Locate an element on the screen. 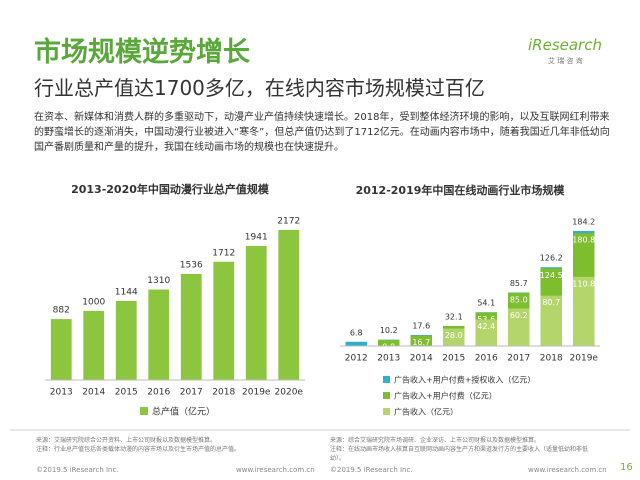 Image resolution: width=640 pixels, height=480 pixels. value-label: 60.2 is located at coordinates (519, 315).